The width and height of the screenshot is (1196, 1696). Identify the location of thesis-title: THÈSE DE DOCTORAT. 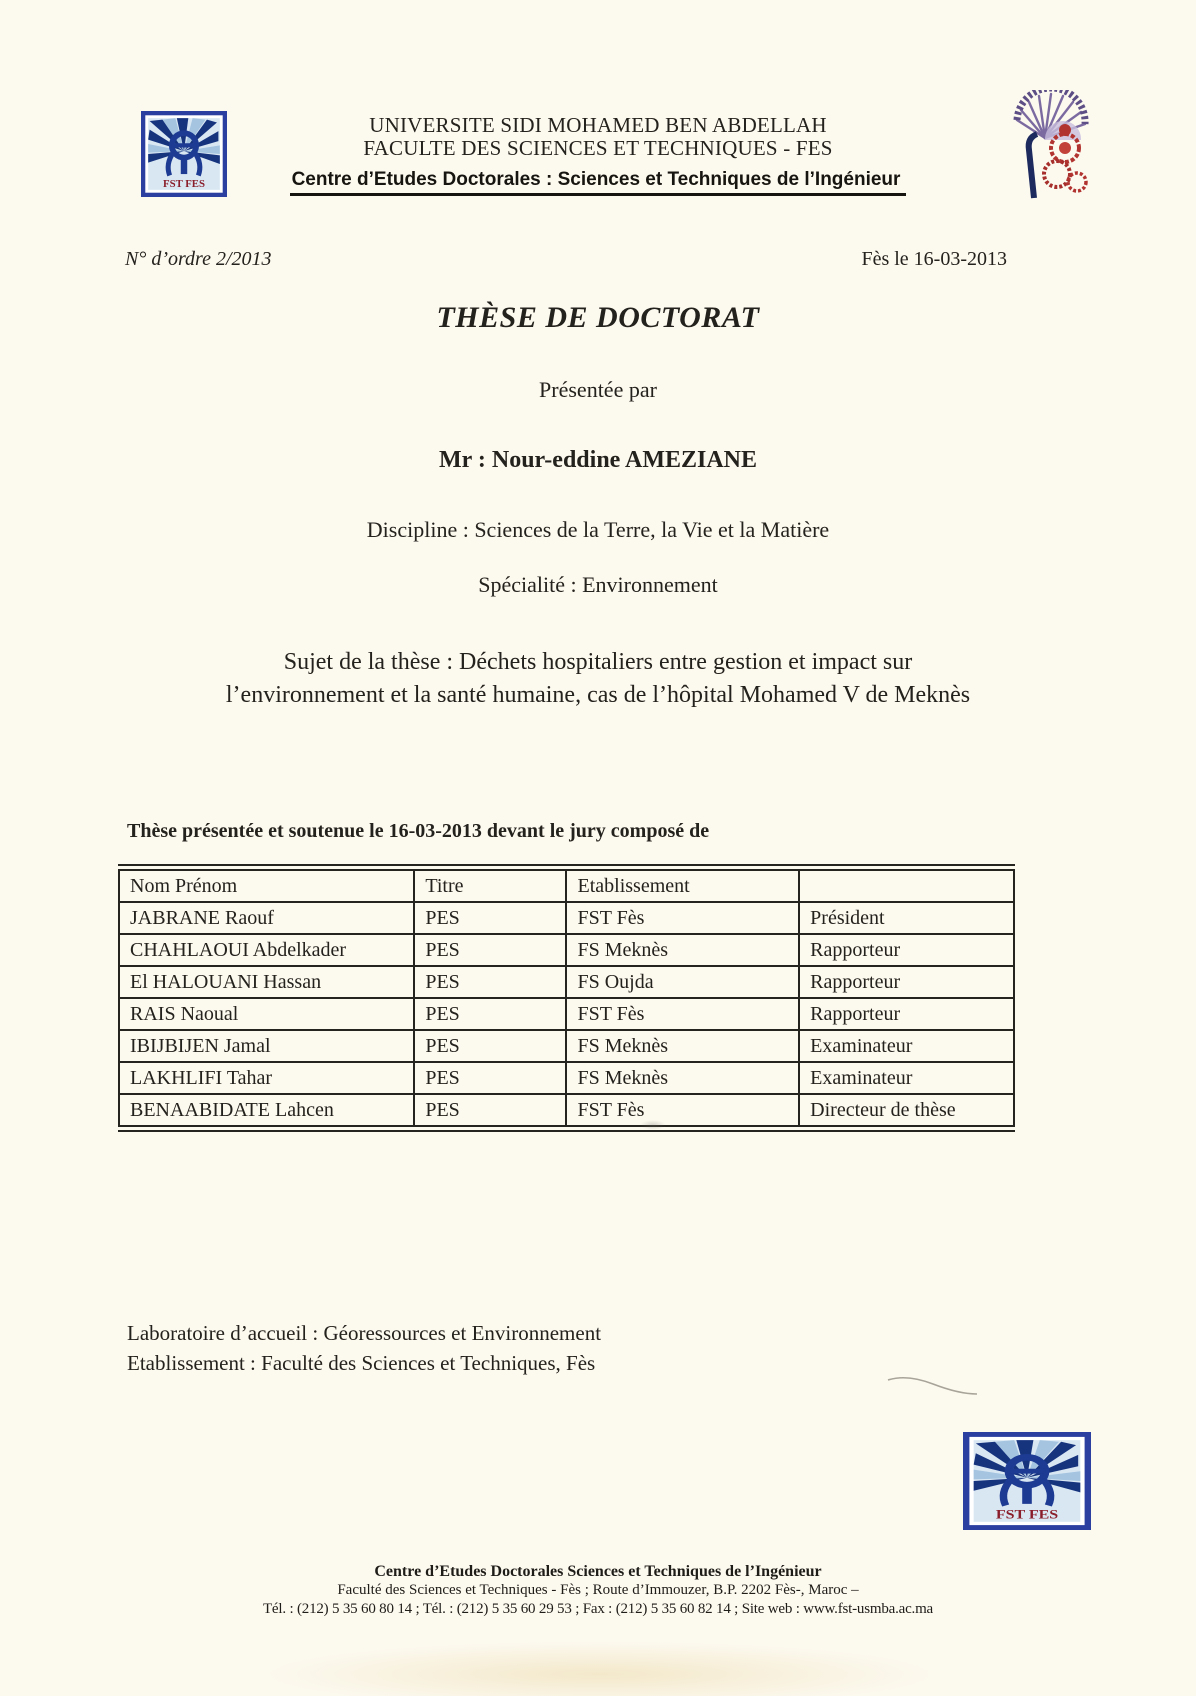
(598, 317).